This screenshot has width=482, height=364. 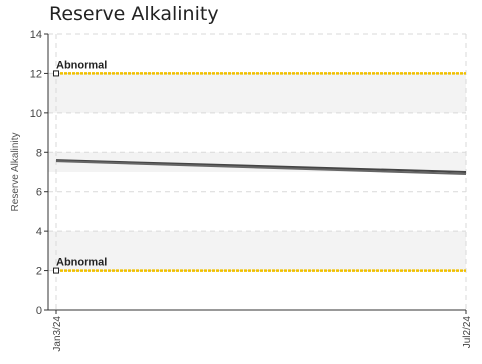 I want to click on y-axis-label: Reserve Alkalinity, so click(x=15, y=172).